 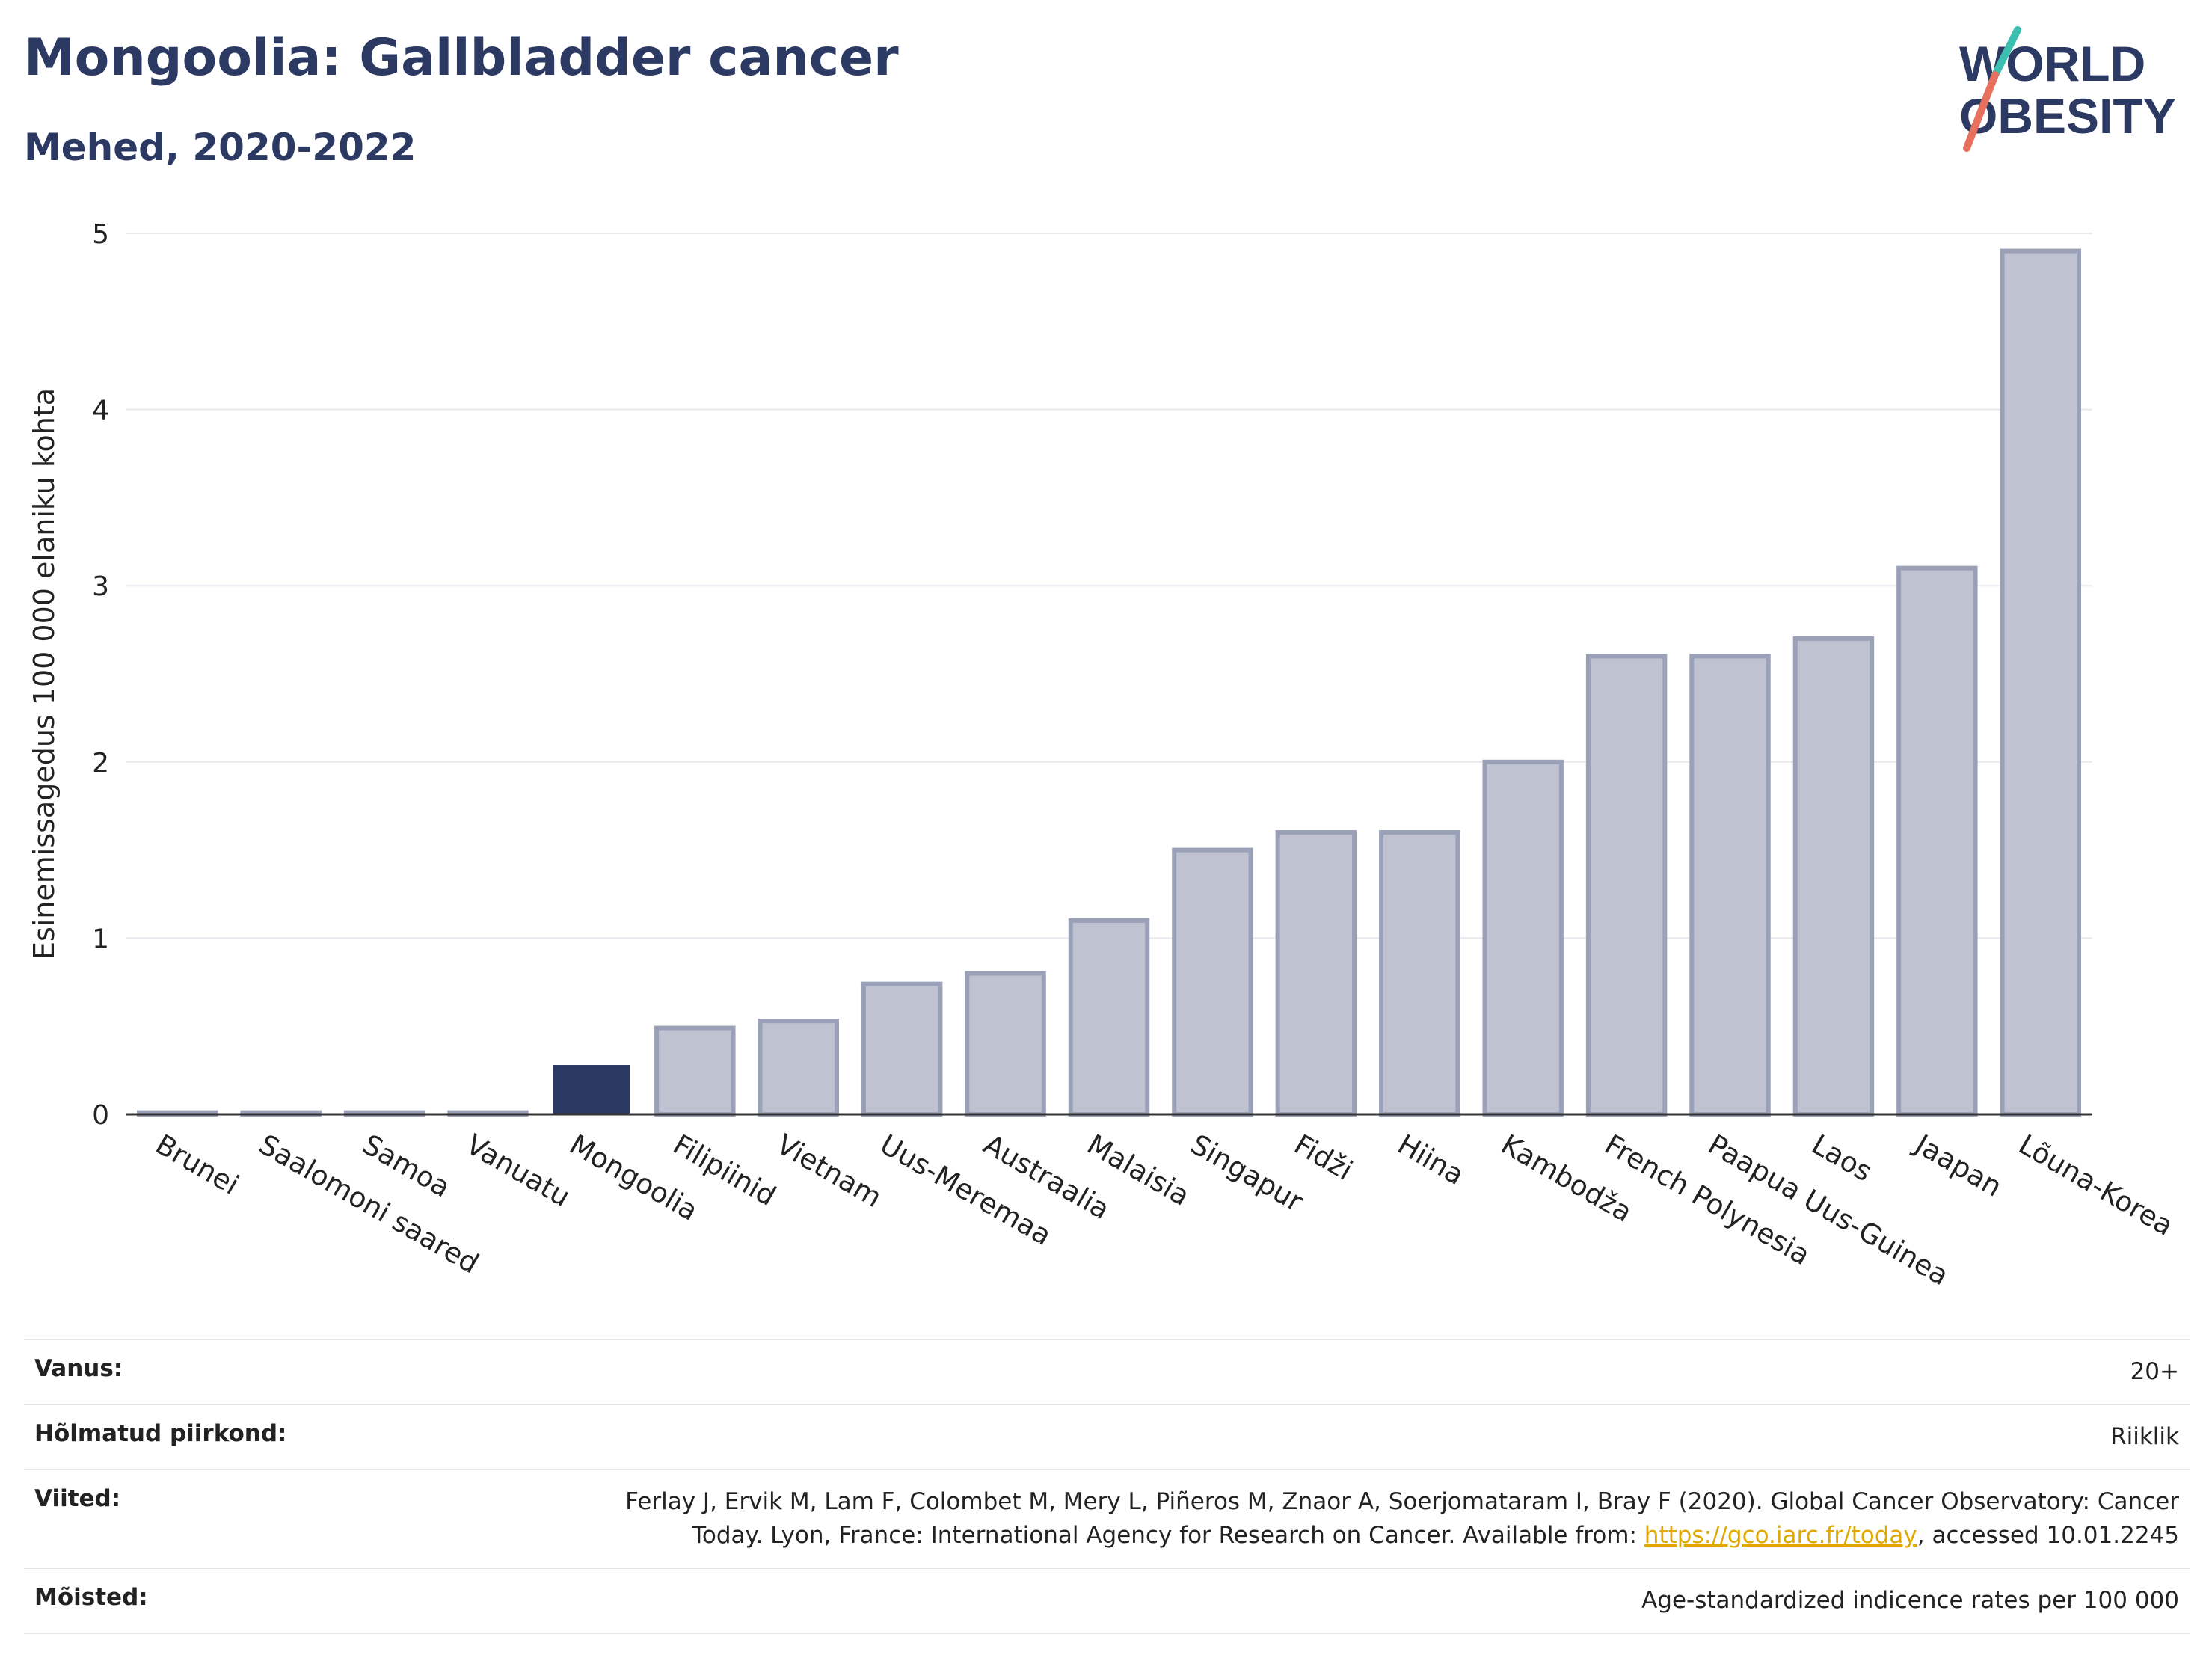 What do you see at coordinates (1323, 1158) in the screenshot?
I see `x-tick-label: Fidži` at bounding box center [1323, 1158].